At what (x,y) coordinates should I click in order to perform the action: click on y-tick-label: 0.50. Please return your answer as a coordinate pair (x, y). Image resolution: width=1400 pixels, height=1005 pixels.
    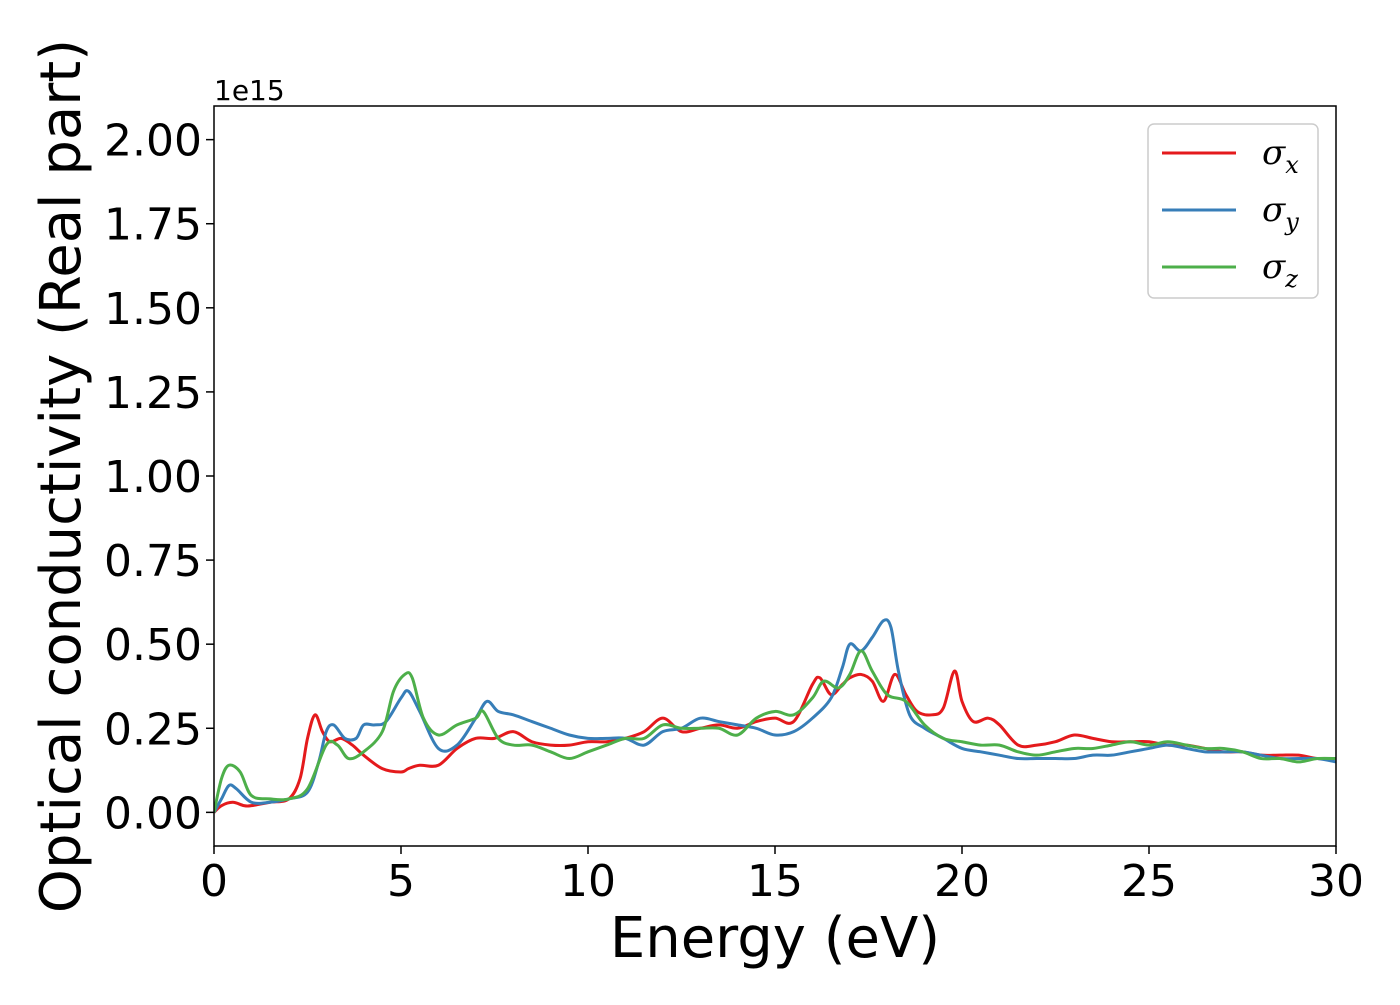
    Looking at the image, I should click on (153, 645).